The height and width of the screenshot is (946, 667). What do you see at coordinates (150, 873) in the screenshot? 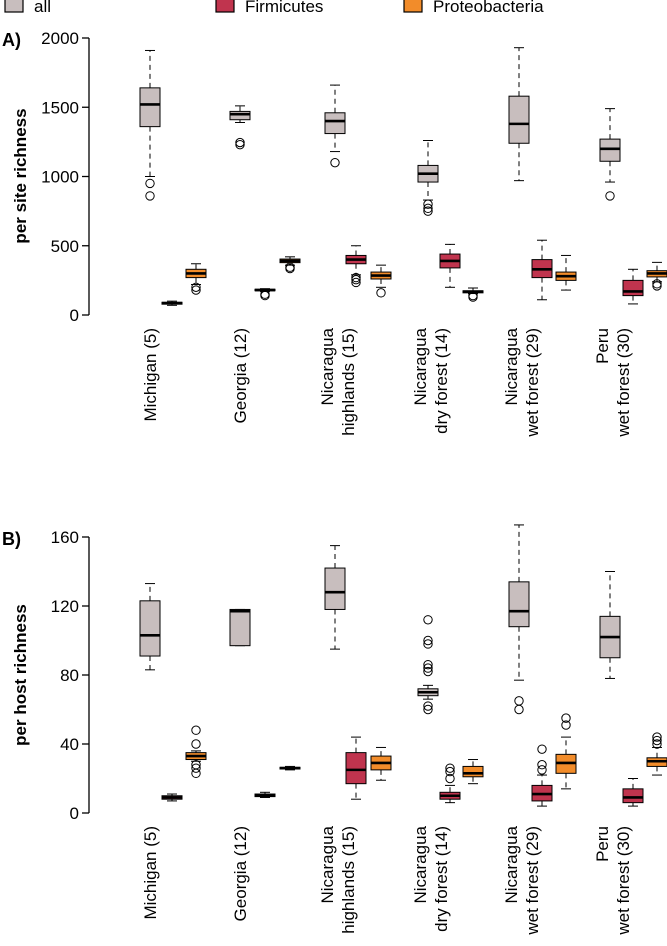
I see `x-category-label: Michigan (5)` at bounding box center [150, 873].